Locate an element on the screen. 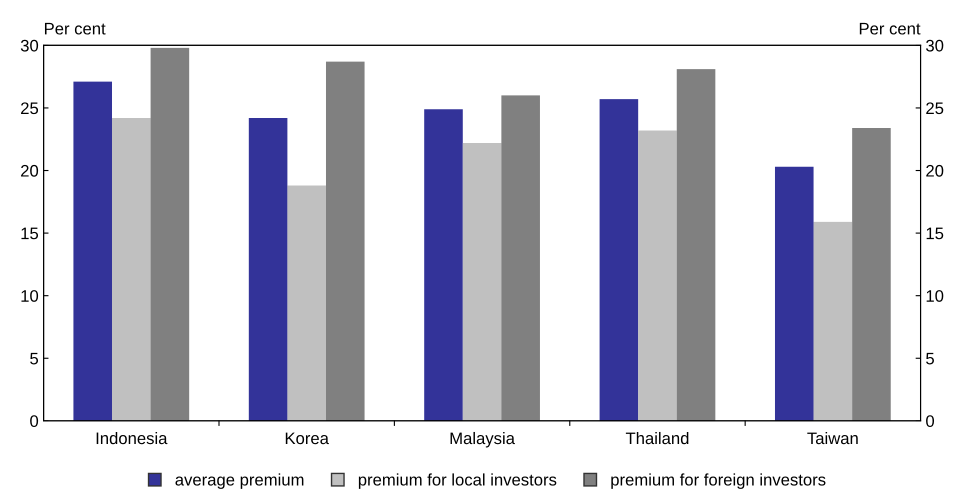 Image resolution: width=969 pixels, height=504 pixels. y-tick-label: 25 is located at coordinates (29, 108).